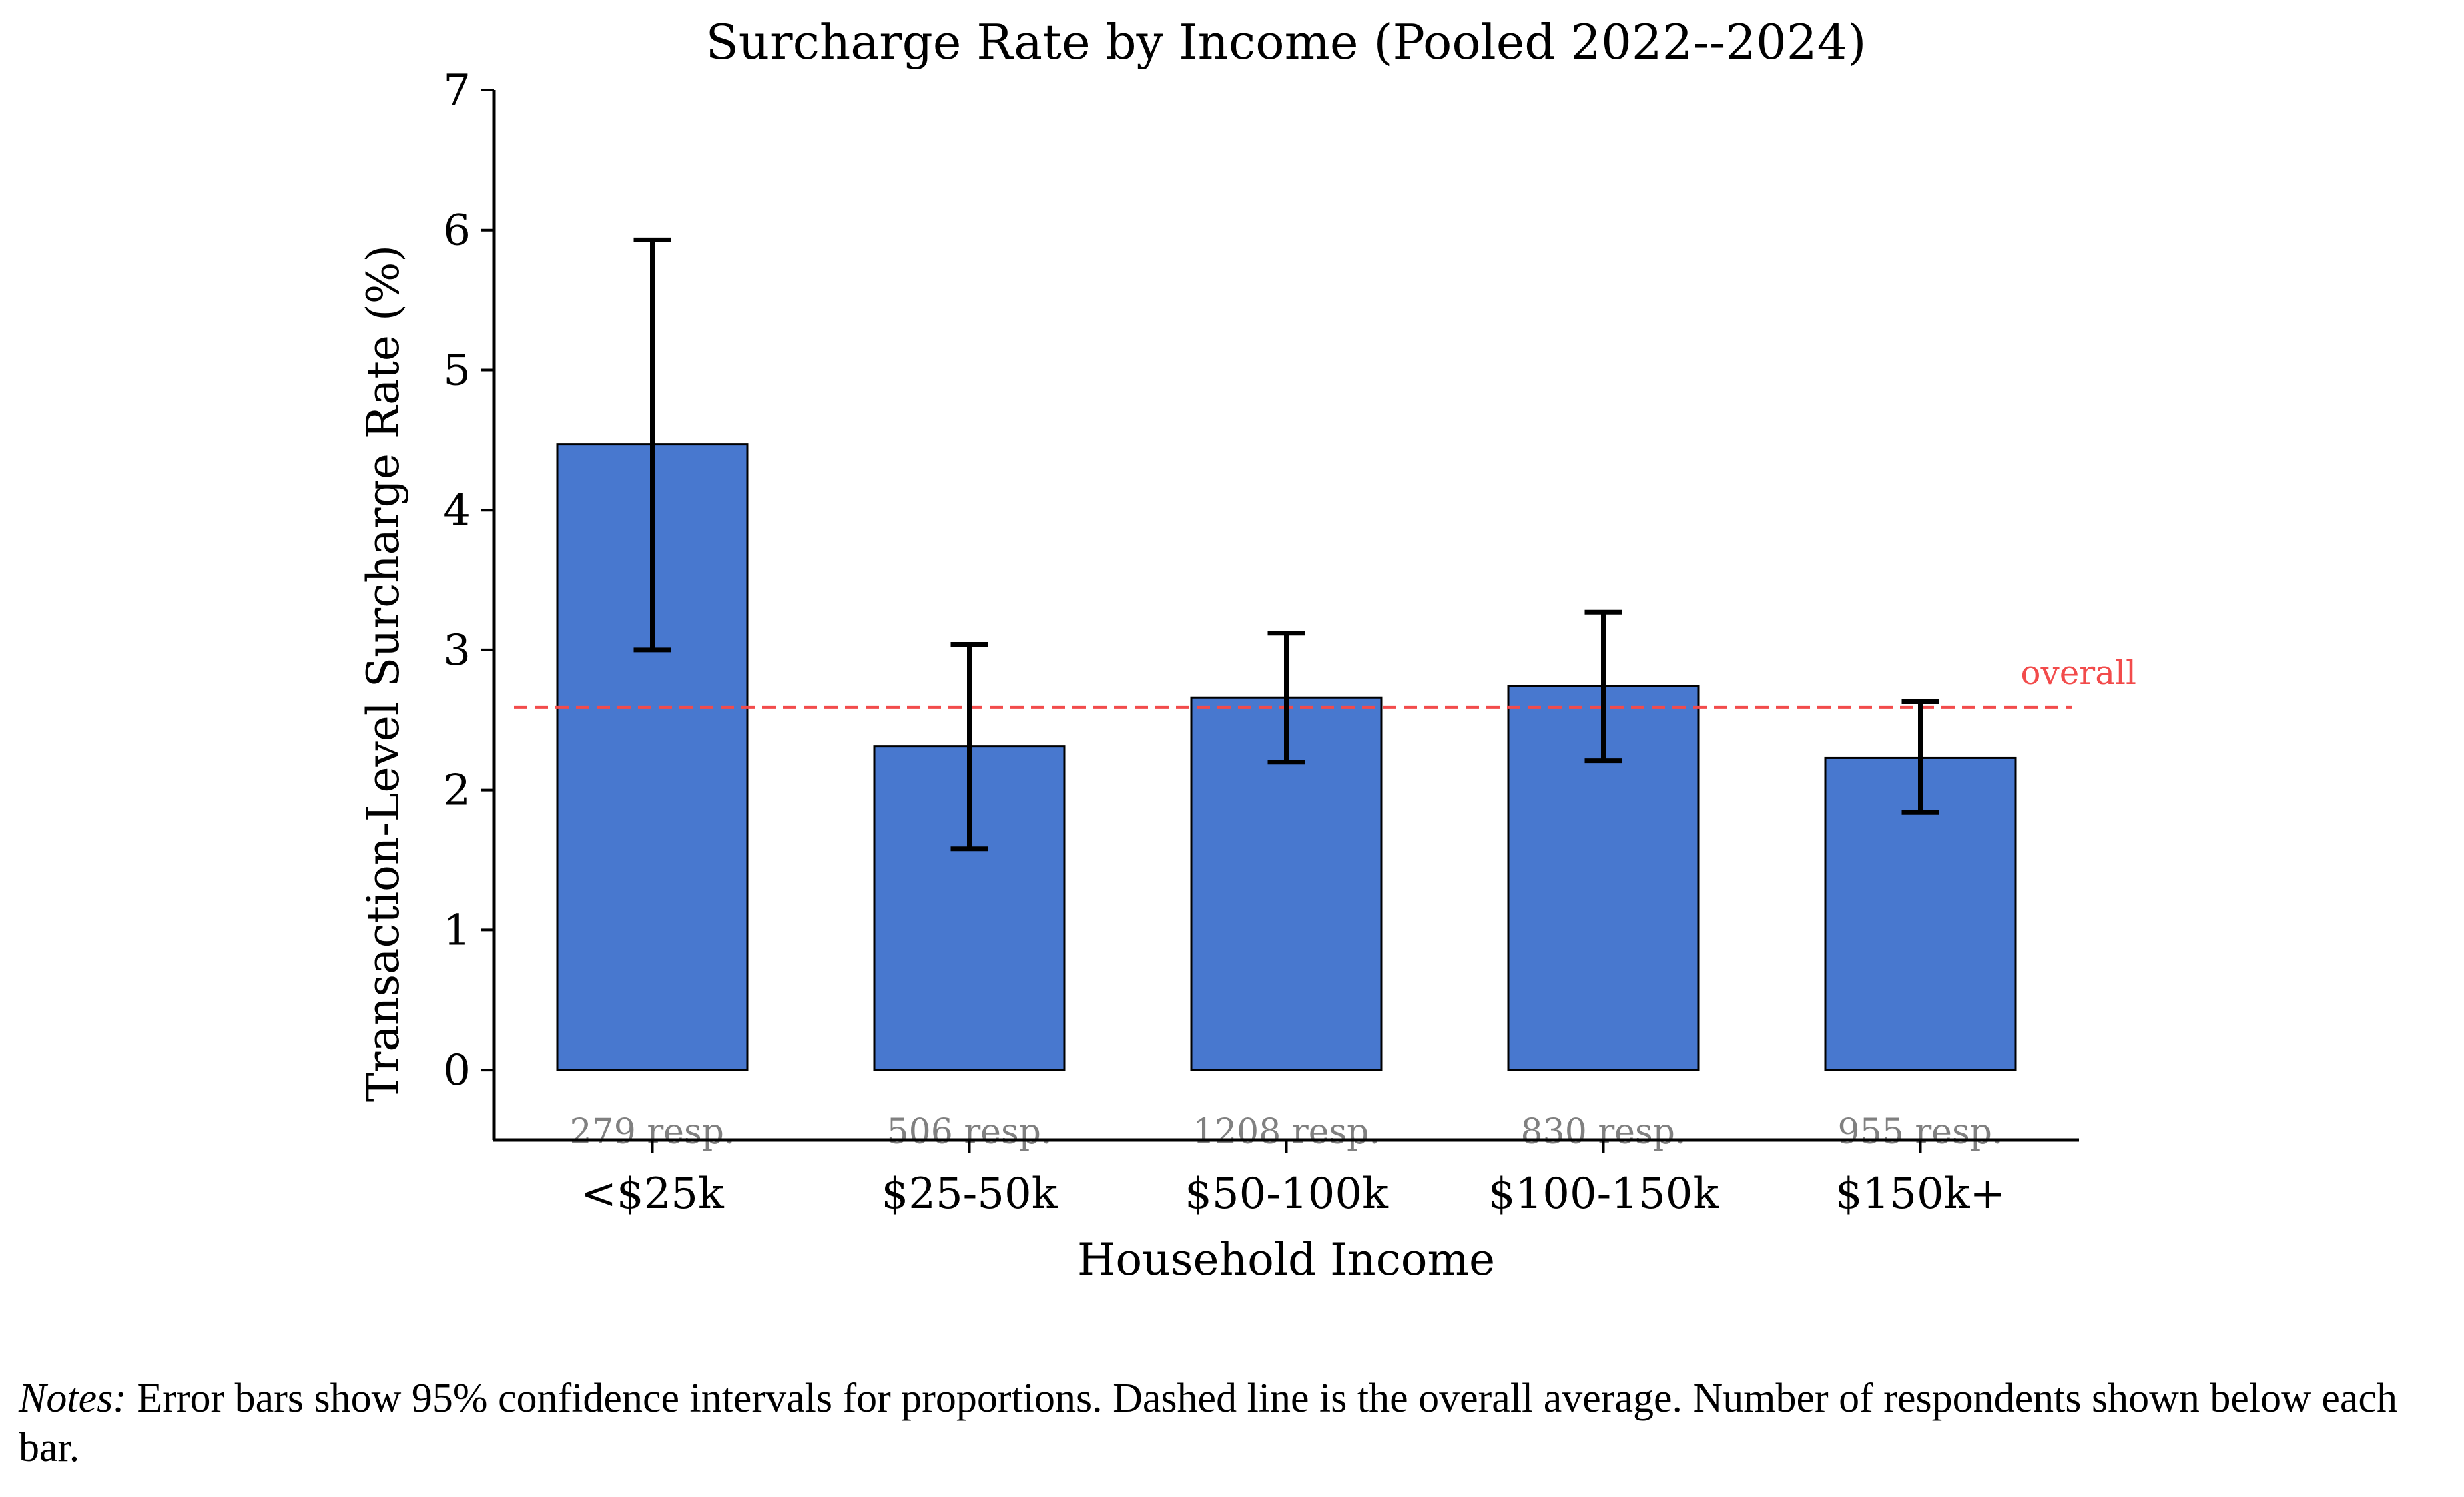 Image resolution: width=2464 pixels, height=1497 pixels. Describe the element at coordinates (383, 673) in the screenshot. I see `y-axis-label: Transaction-Level Surcharge Rate (%)` at that location.